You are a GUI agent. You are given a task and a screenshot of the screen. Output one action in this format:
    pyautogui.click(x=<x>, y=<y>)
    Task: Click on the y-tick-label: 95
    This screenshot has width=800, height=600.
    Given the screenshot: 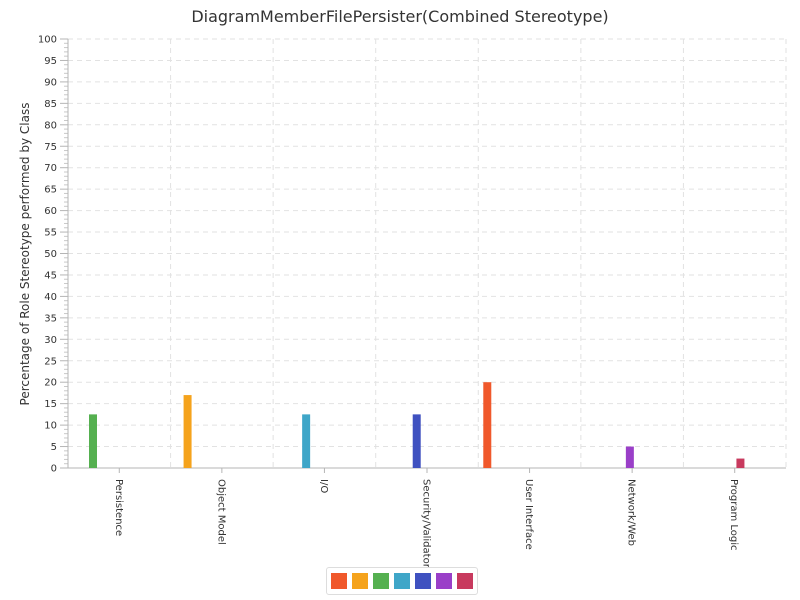 What is the action you would take?
    pyautogui.click(x=50, y=61)
    